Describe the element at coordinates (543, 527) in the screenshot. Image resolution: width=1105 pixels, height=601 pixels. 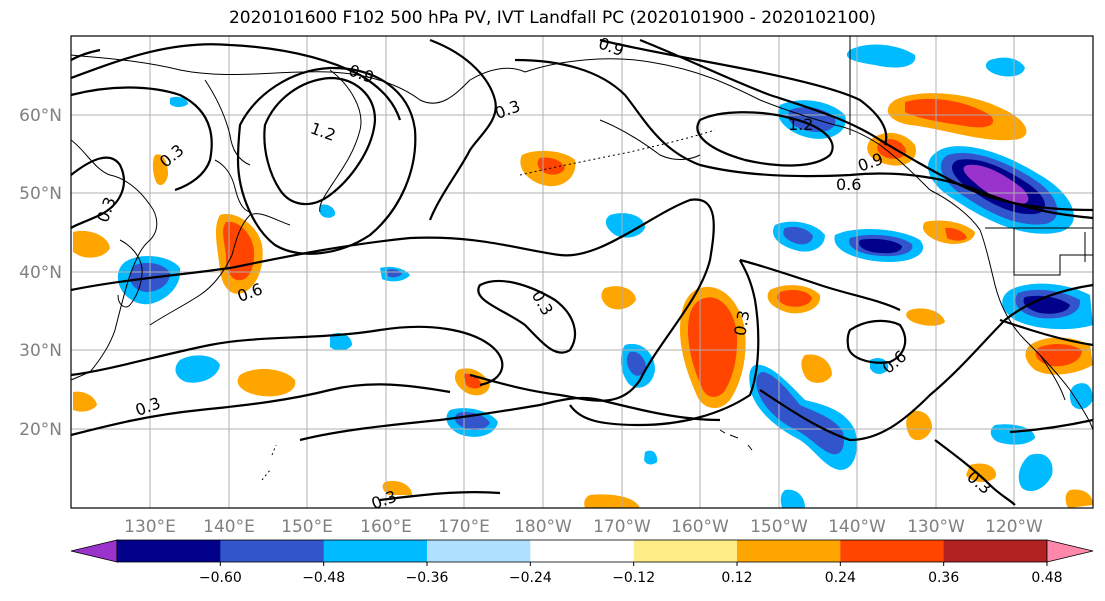
I see `lon-label: 180°W` at that location.